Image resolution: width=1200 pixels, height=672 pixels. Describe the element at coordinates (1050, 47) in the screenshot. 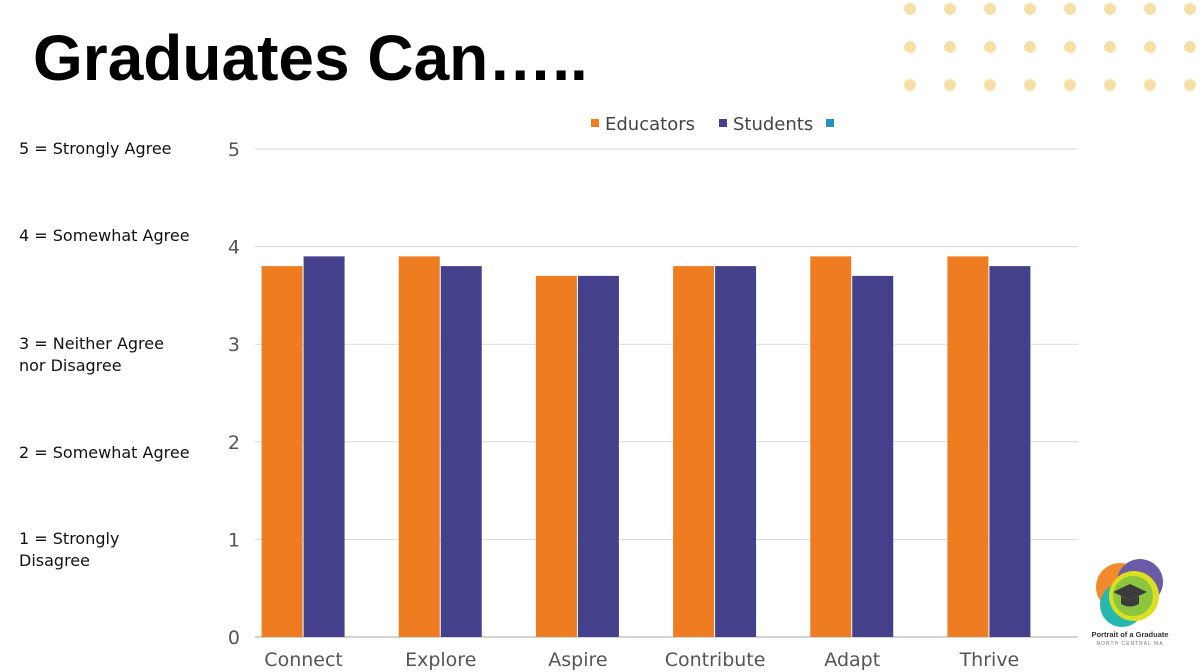

I see `decorative-dots` at that location.